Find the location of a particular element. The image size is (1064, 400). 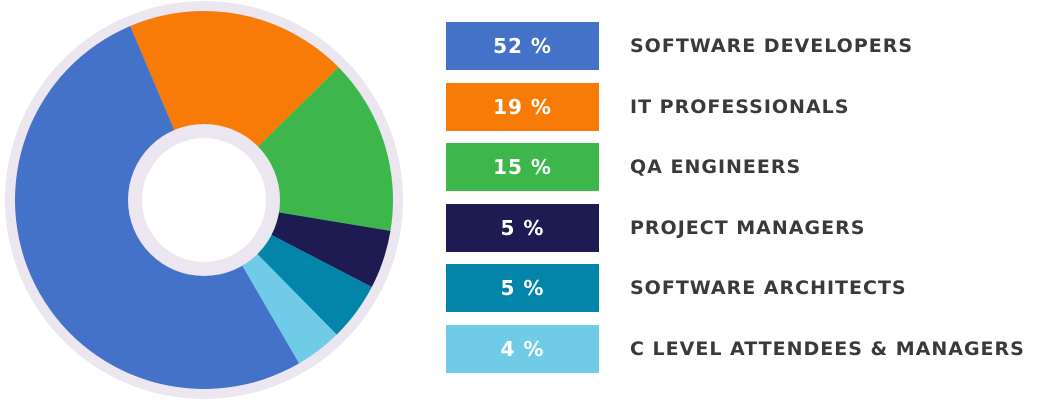

legend-label: SOFTWARE ARCHITECTS is located at coordinates (768, 288).